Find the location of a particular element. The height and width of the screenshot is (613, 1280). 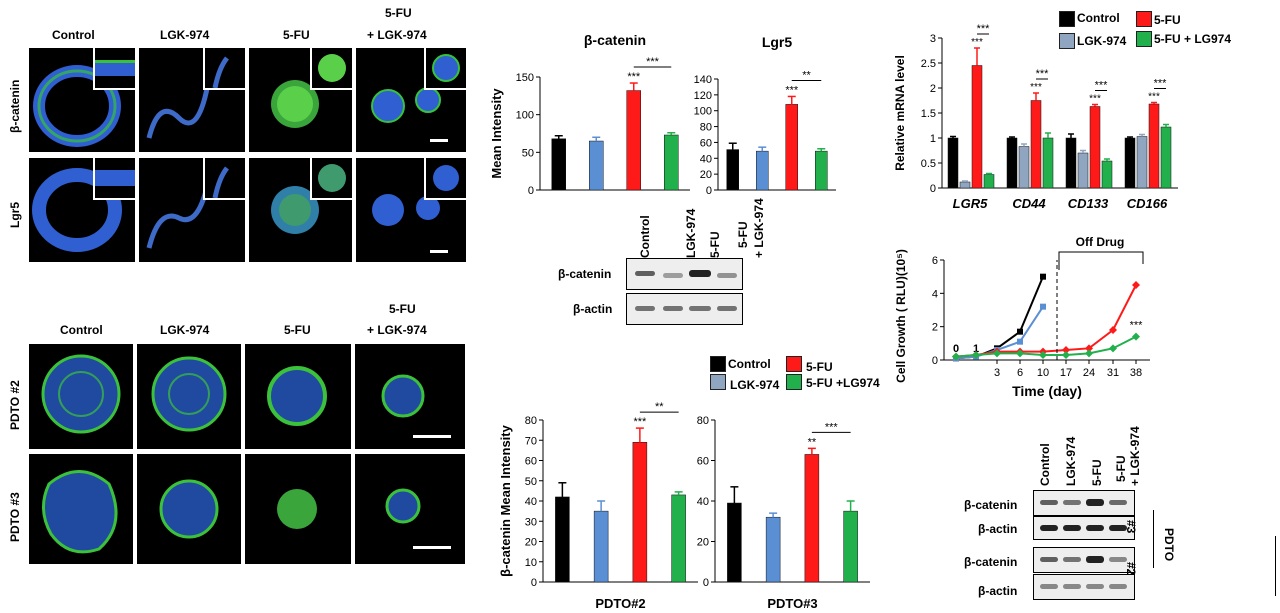

chart-title: Lgr5 is located at coordinates (777, 42).